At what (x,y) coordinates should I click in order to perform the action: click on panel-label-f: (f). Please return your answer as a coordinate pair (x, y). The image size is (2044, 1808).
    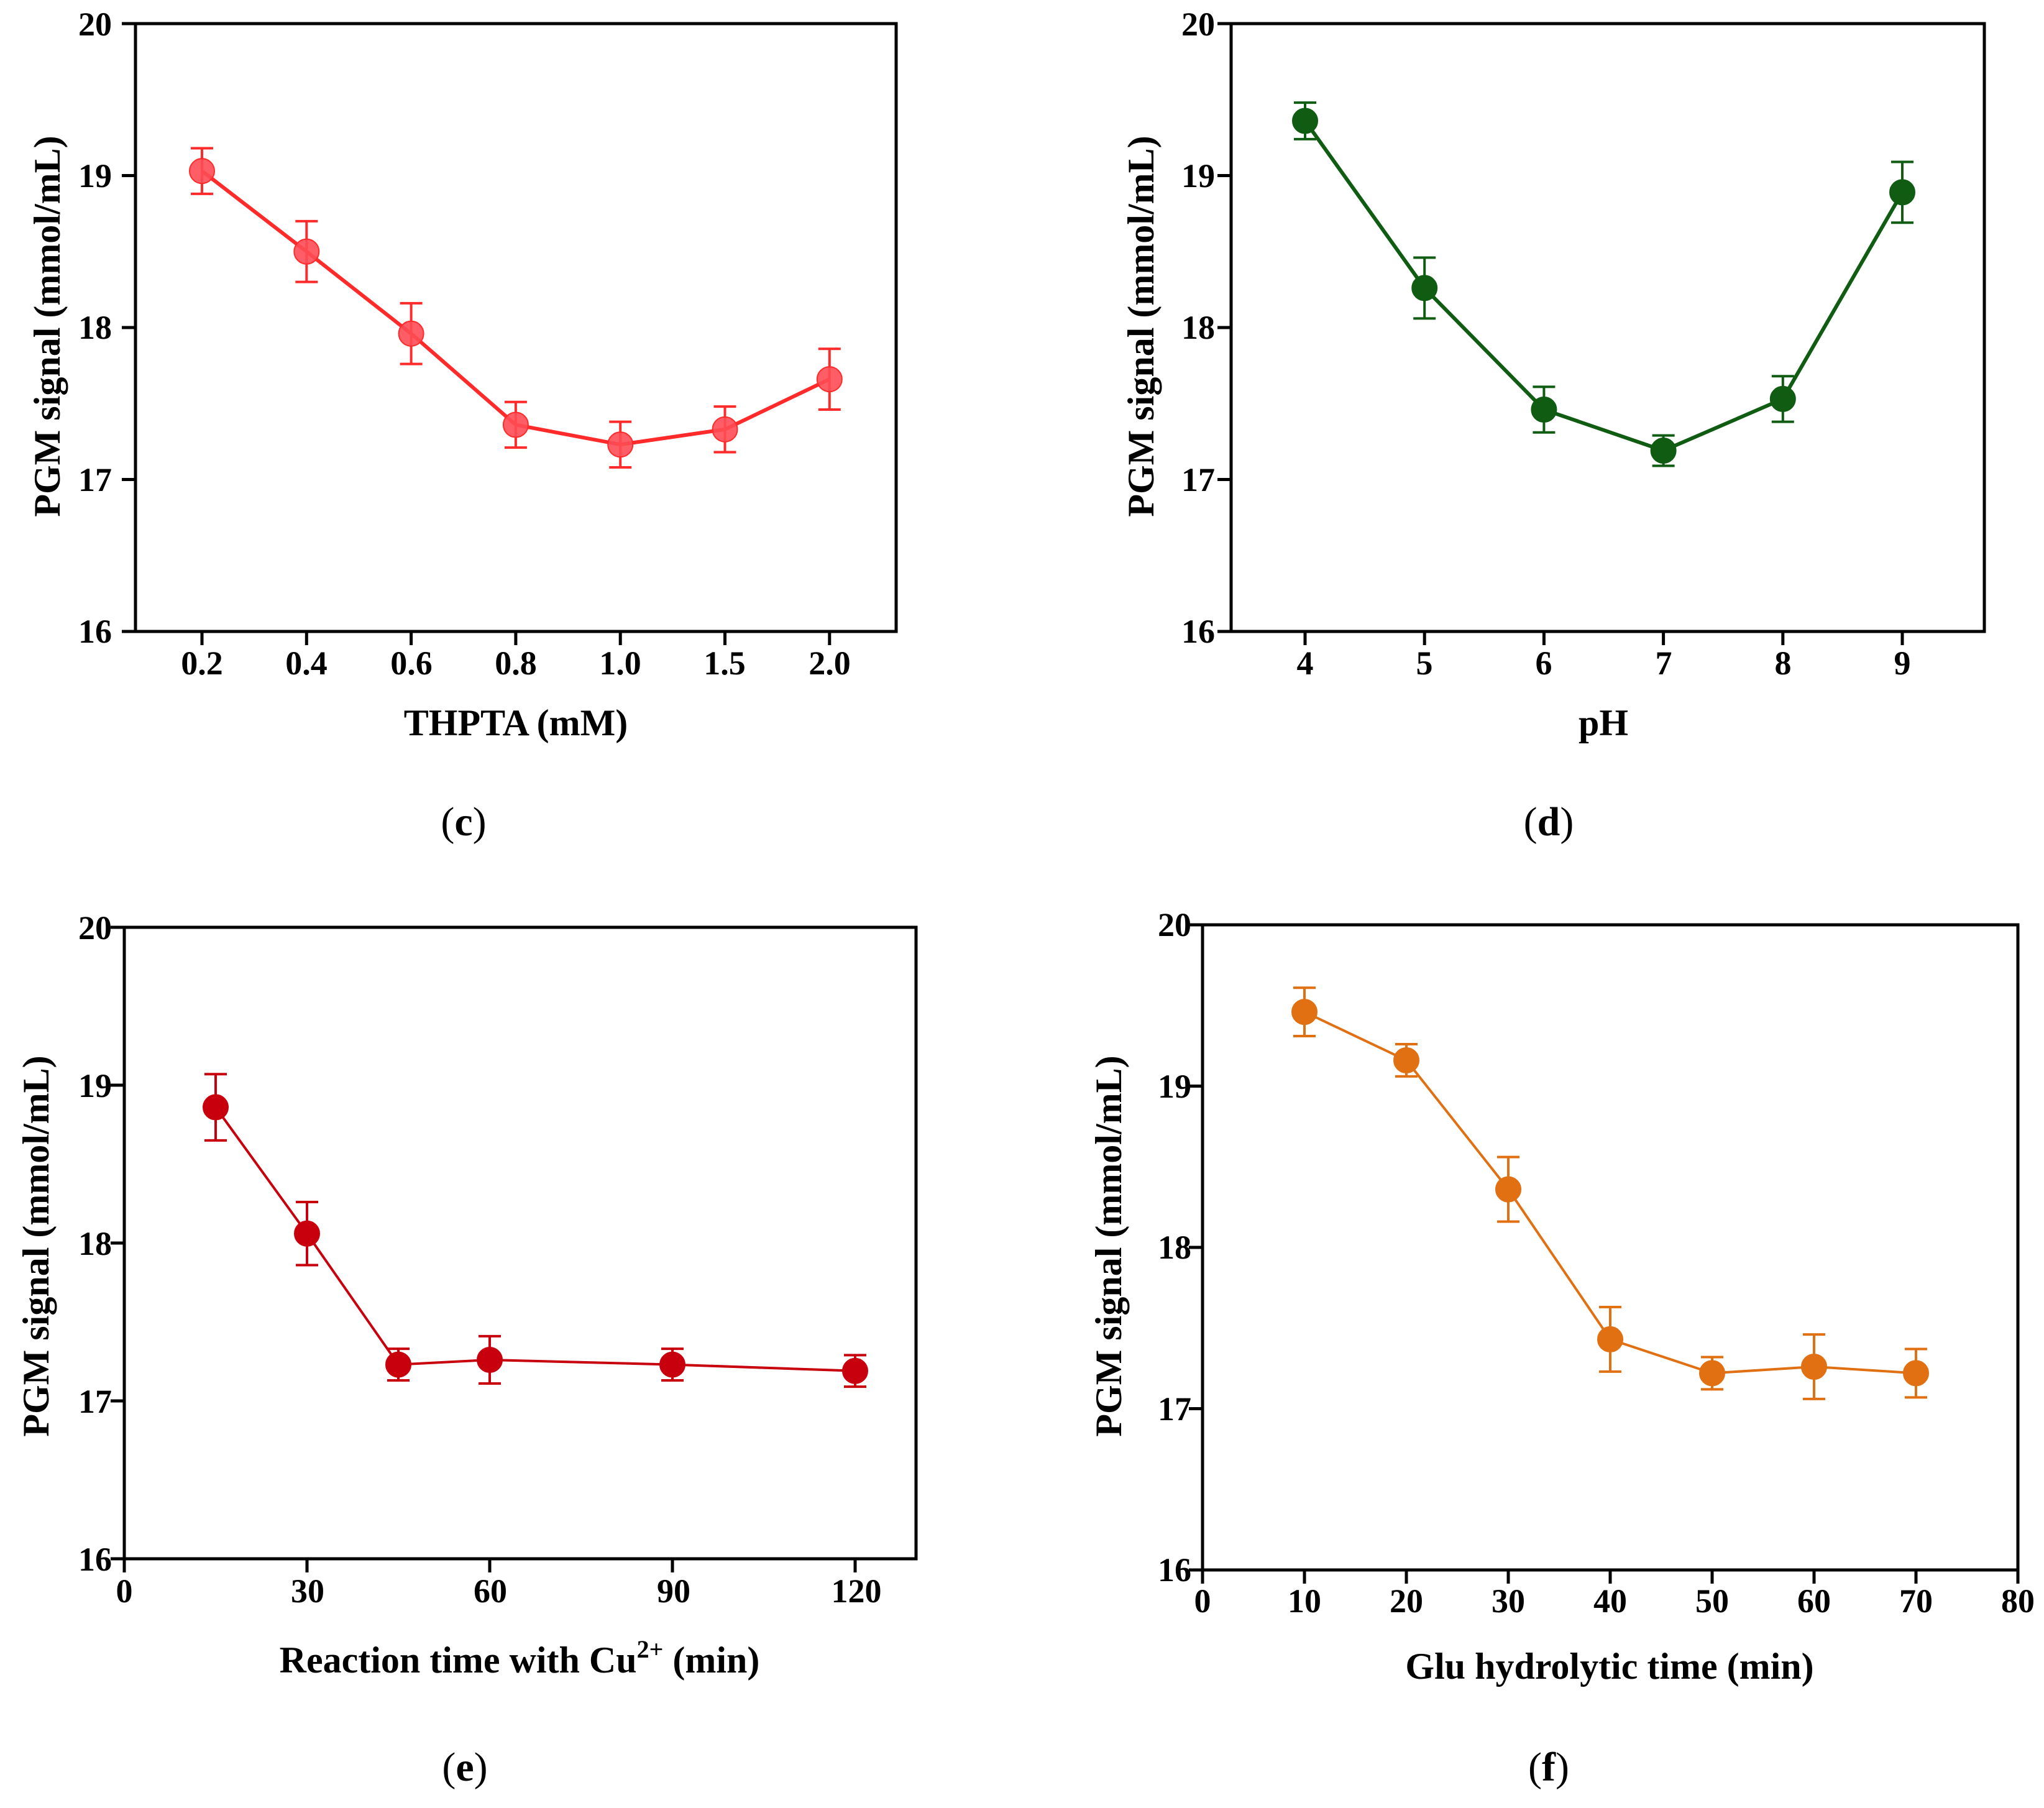
    Looking at the image, I should click on (1548, 1767).